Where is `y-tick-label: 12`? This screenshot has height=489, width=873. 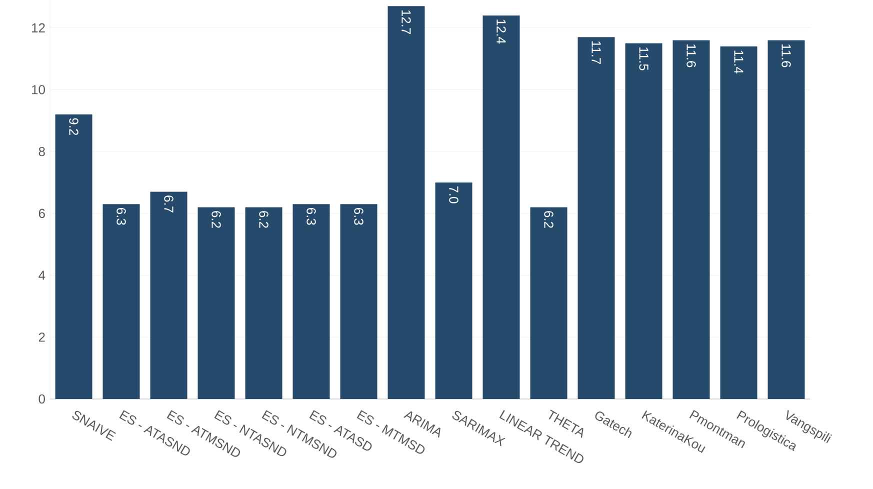
y-tick-label: 12 is located at coordinates (38, 27).